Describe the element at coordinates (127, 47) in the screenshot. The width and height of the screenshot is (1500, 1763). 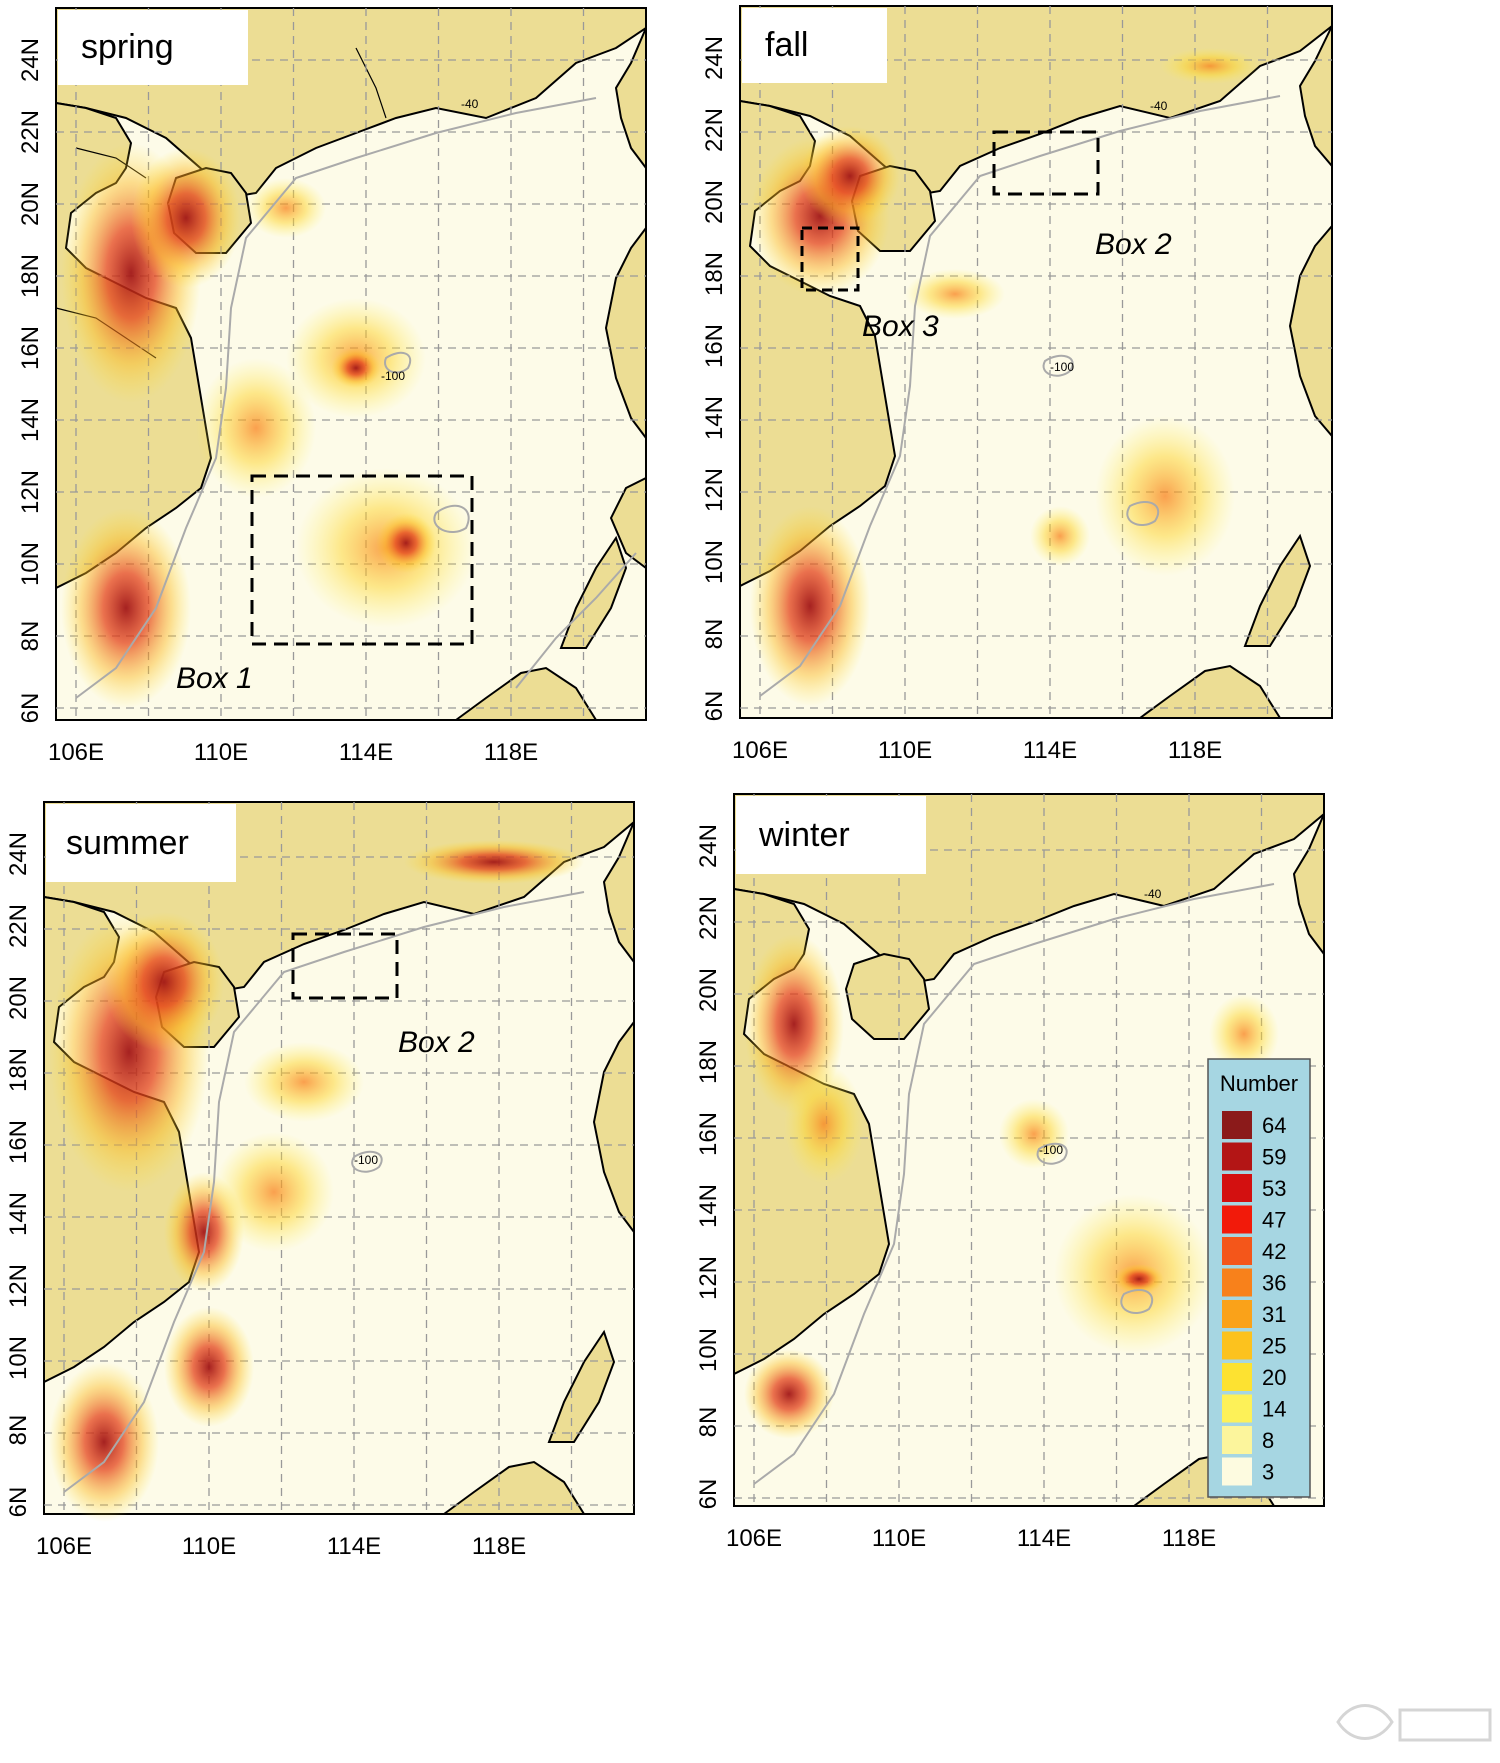
I see `season-label: spring` at that location.